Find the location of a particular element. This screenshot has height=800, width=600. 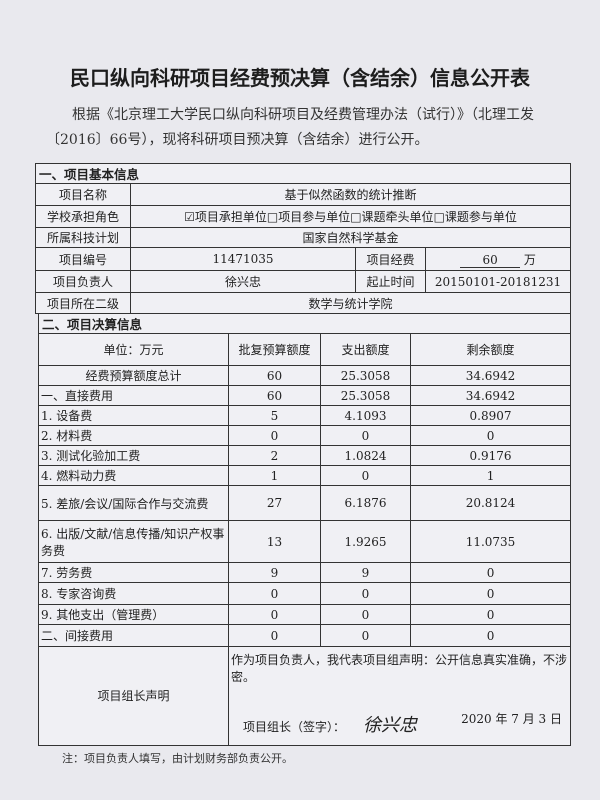

label-period: 起止时间 is located at coordinates (390, 281).